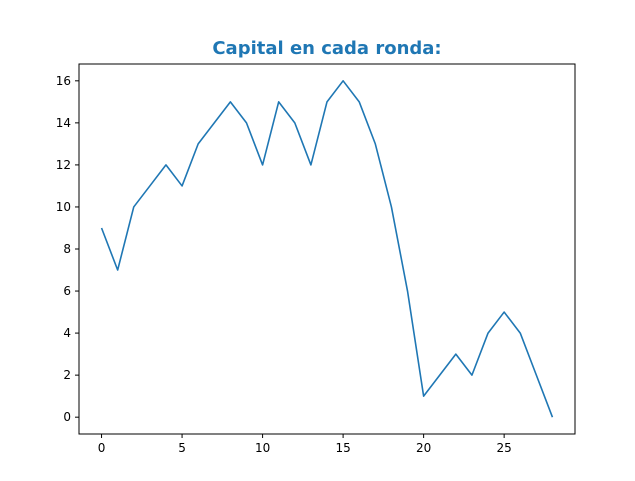 The width and height of the screenshot is (635, 481). What do you see at coordinates (423, 448) in the screenshot?
I see `x-tick-label: 20` at bounding box center [423, 448].